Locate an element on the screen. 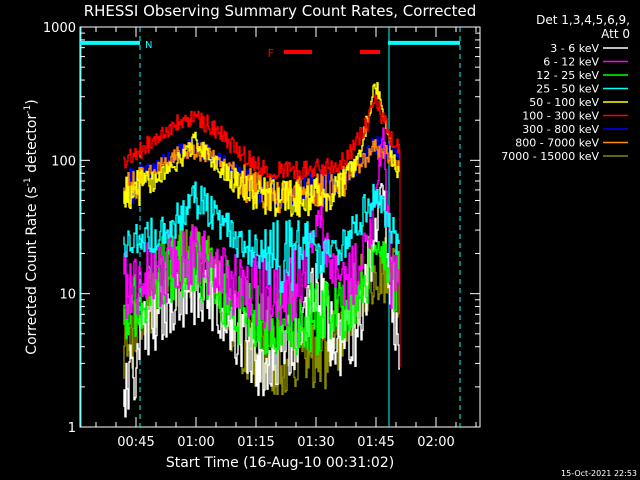 The width and height of the screenshot is (640, 480). y-axis-label-main: Corrected Count Rate (s is located at coordinates (32, 270).